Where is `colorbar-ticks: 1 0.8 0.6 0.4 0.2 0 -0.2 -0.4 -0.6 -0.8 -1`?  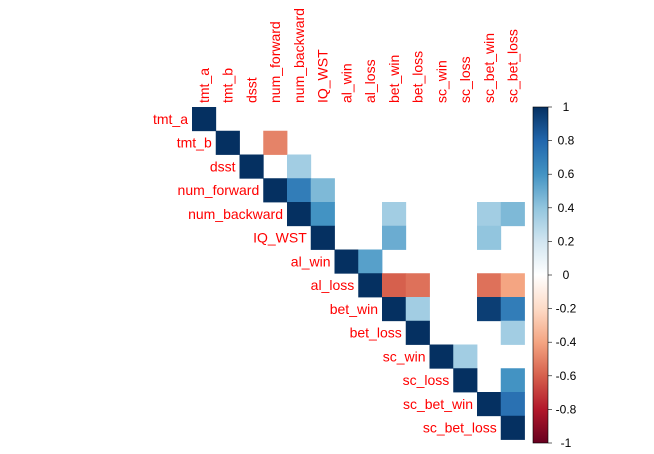
colorbar-ticks: 1 0.8 0.6 0.4 0.2 0 -0.2 -0.4 -0.6 -0.8 -1 is located at coordinates (562, 275).